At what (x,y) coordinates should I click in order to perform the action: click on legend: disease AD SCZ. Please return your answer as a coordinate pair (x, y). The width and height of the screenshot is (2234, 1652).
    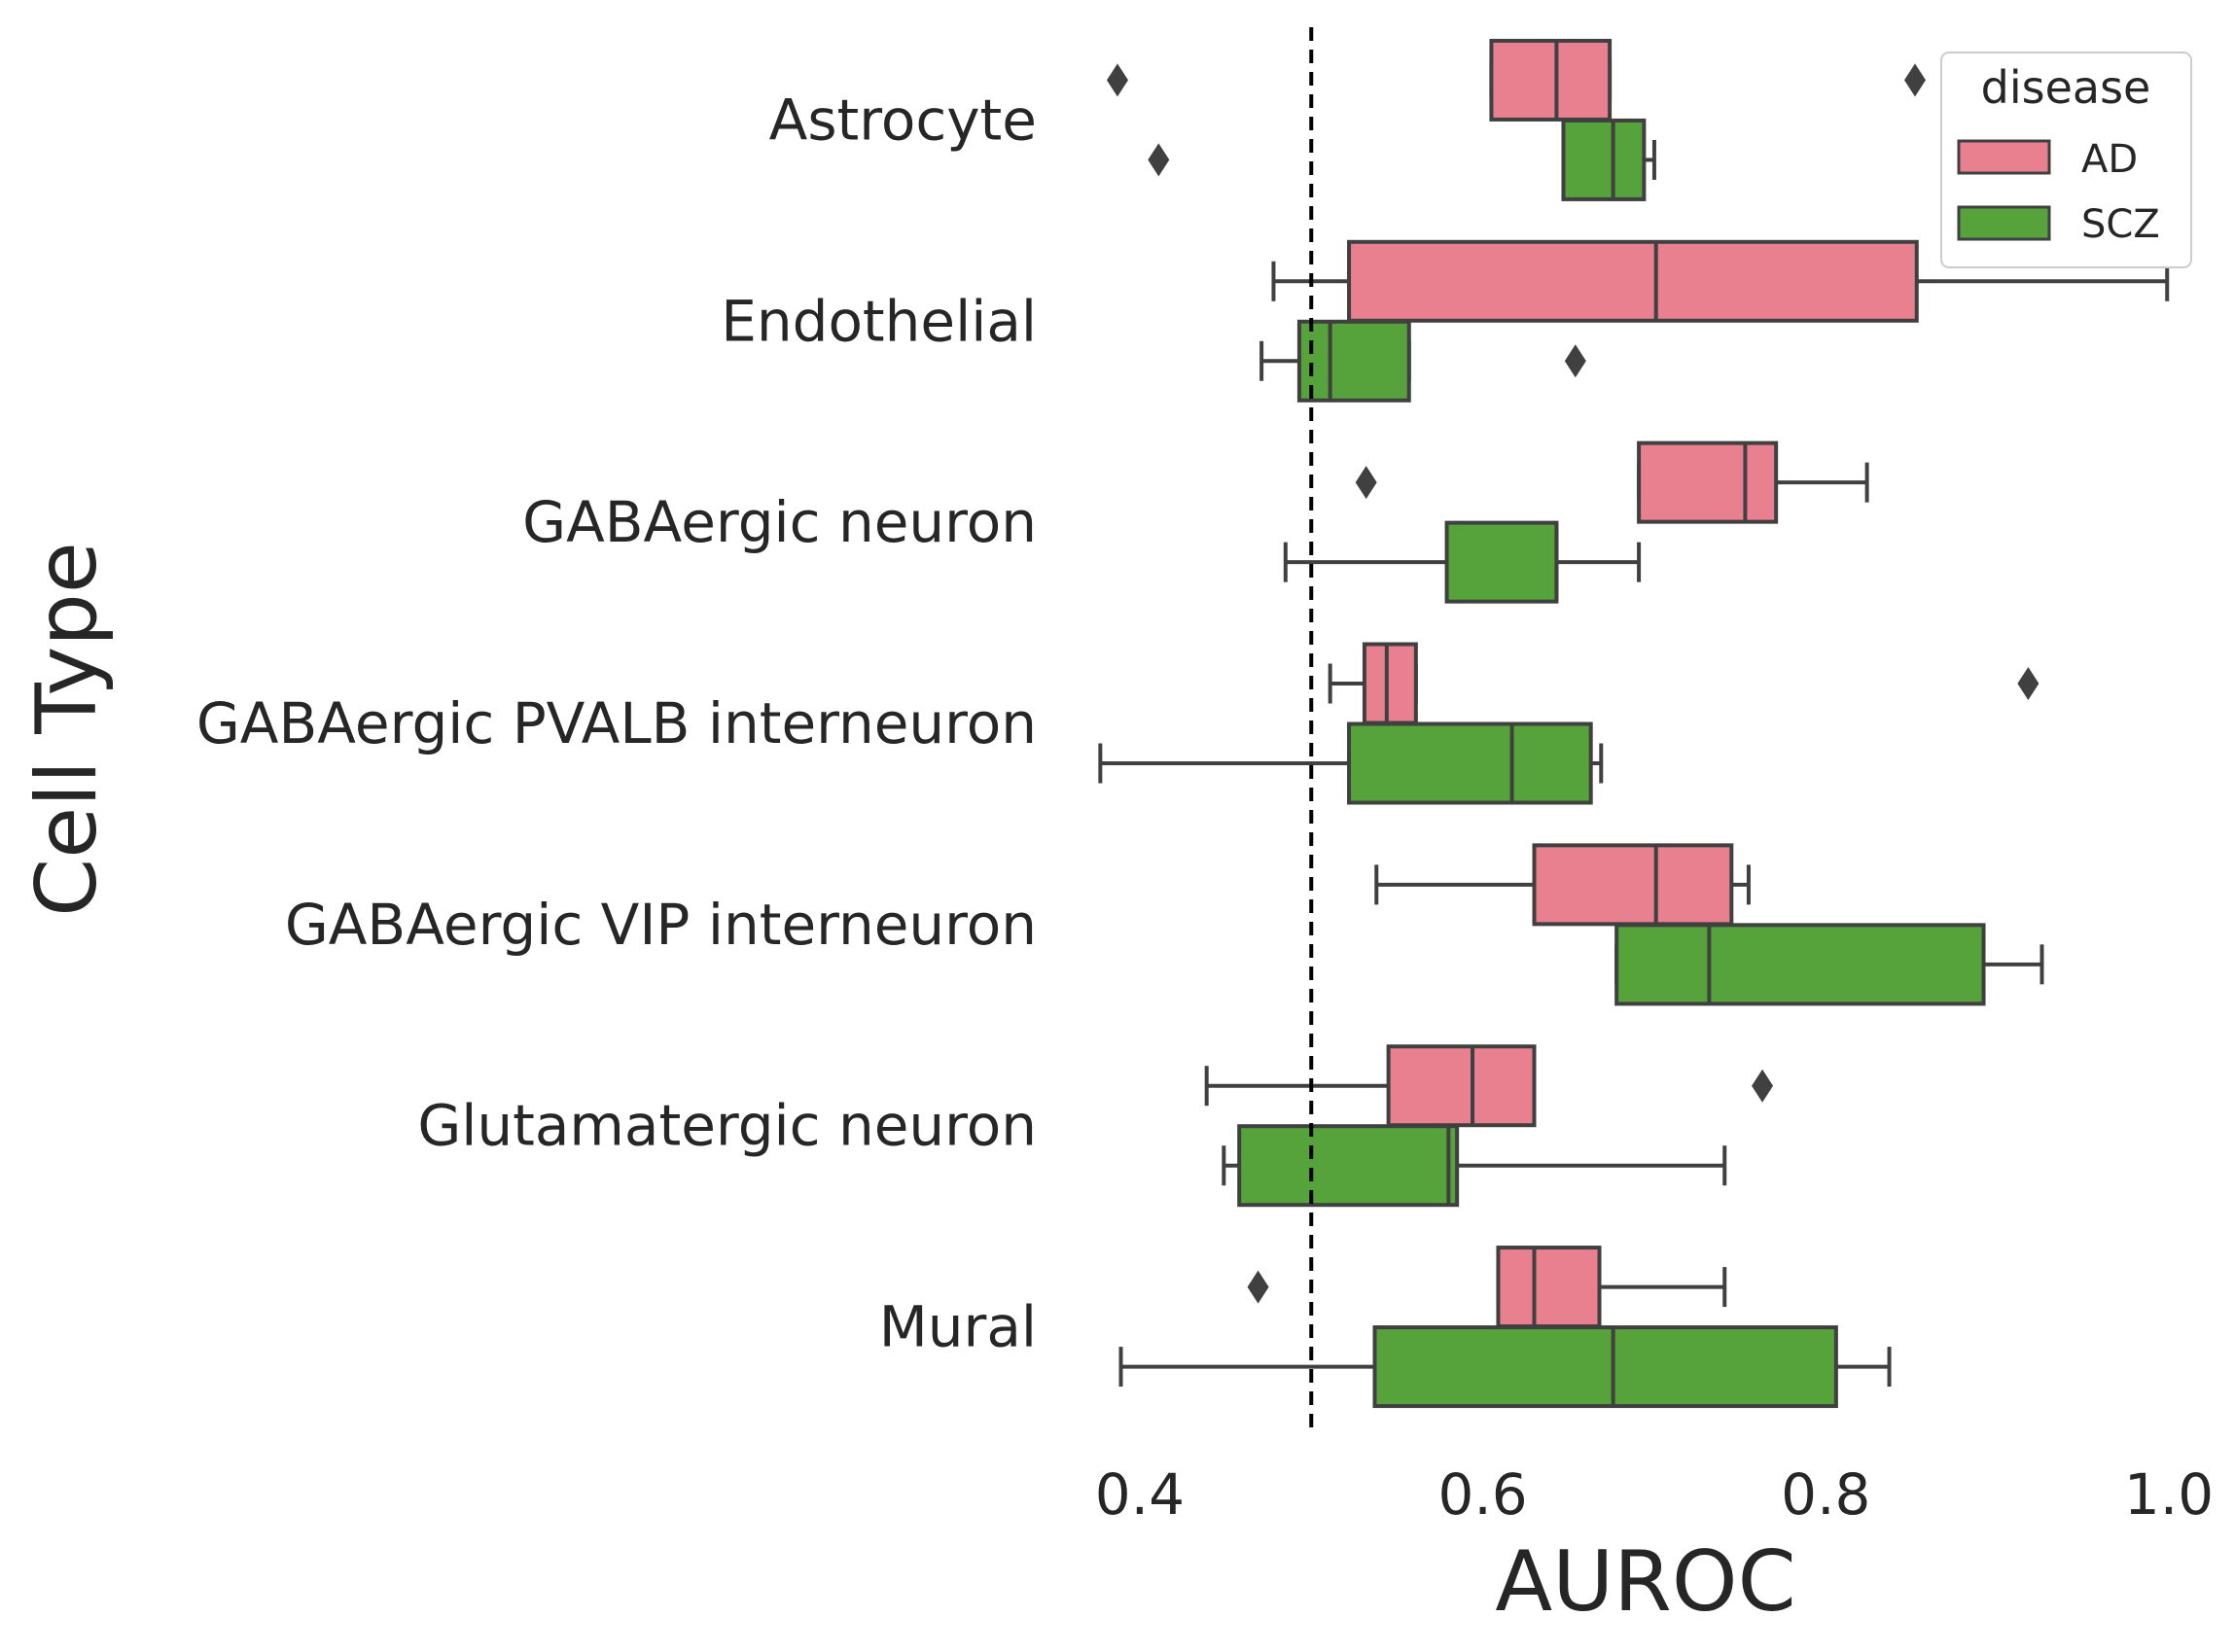
    Looking at the image, I should click on (2066, 160).